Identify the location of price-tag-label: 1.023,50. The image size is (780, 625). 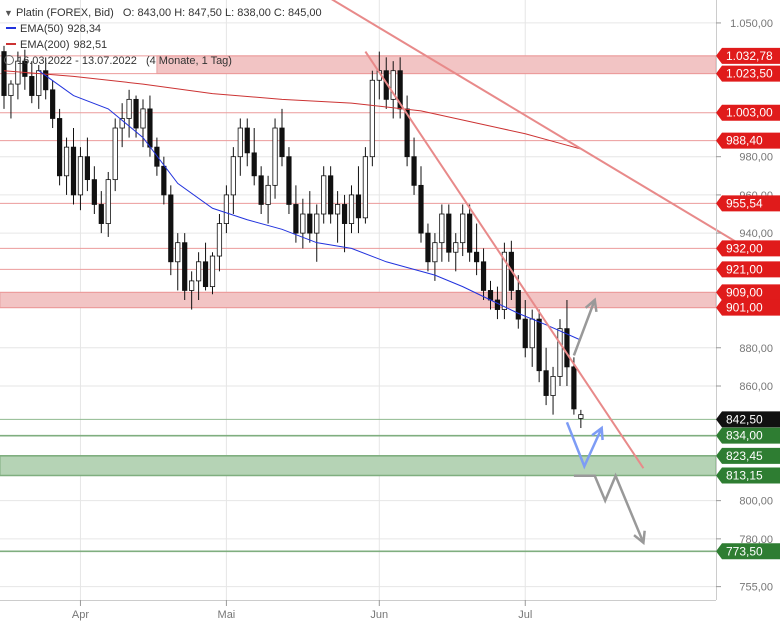
(749, 74).